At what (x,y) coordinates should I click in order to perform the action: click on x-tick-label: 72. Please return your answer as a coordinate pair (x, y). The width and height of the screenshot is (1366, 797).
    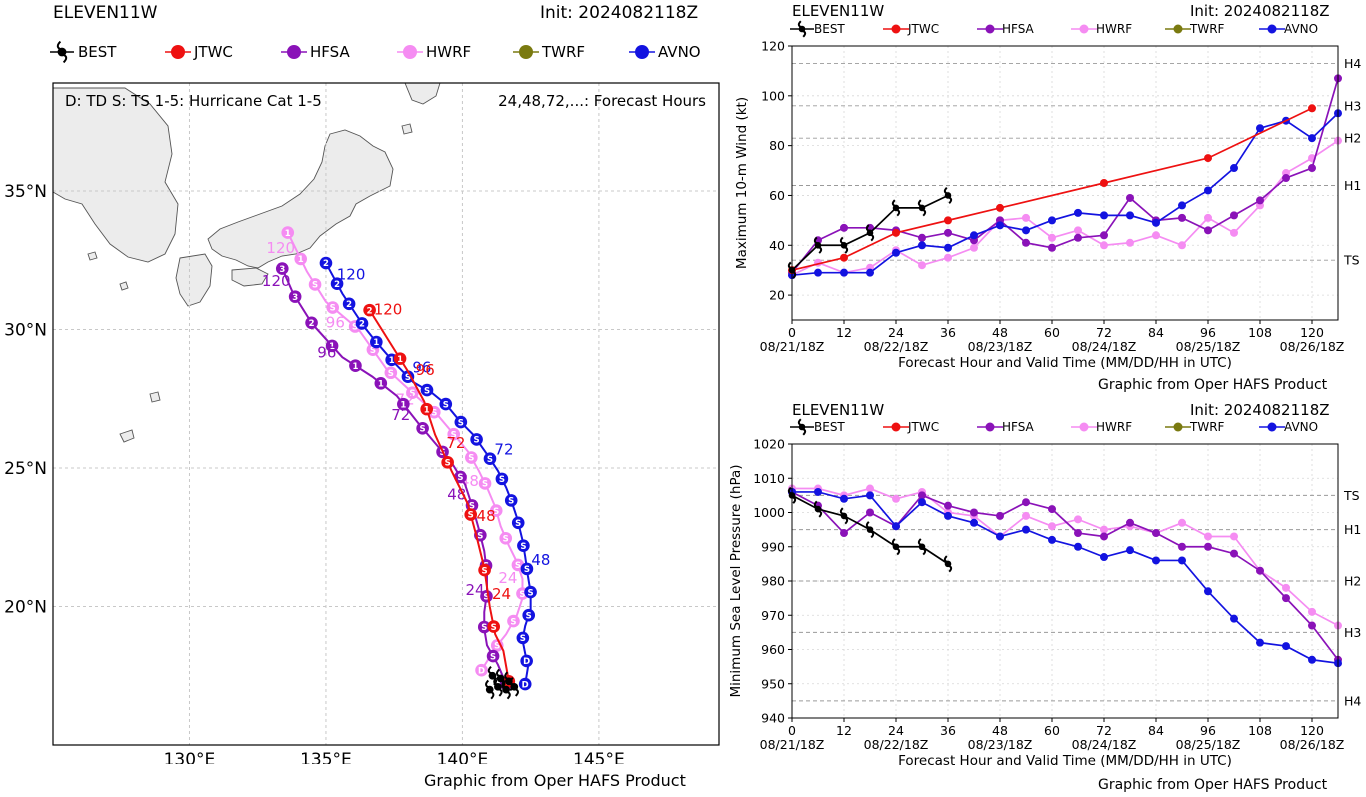
    Looking at the image, I should click on (1104, 730).